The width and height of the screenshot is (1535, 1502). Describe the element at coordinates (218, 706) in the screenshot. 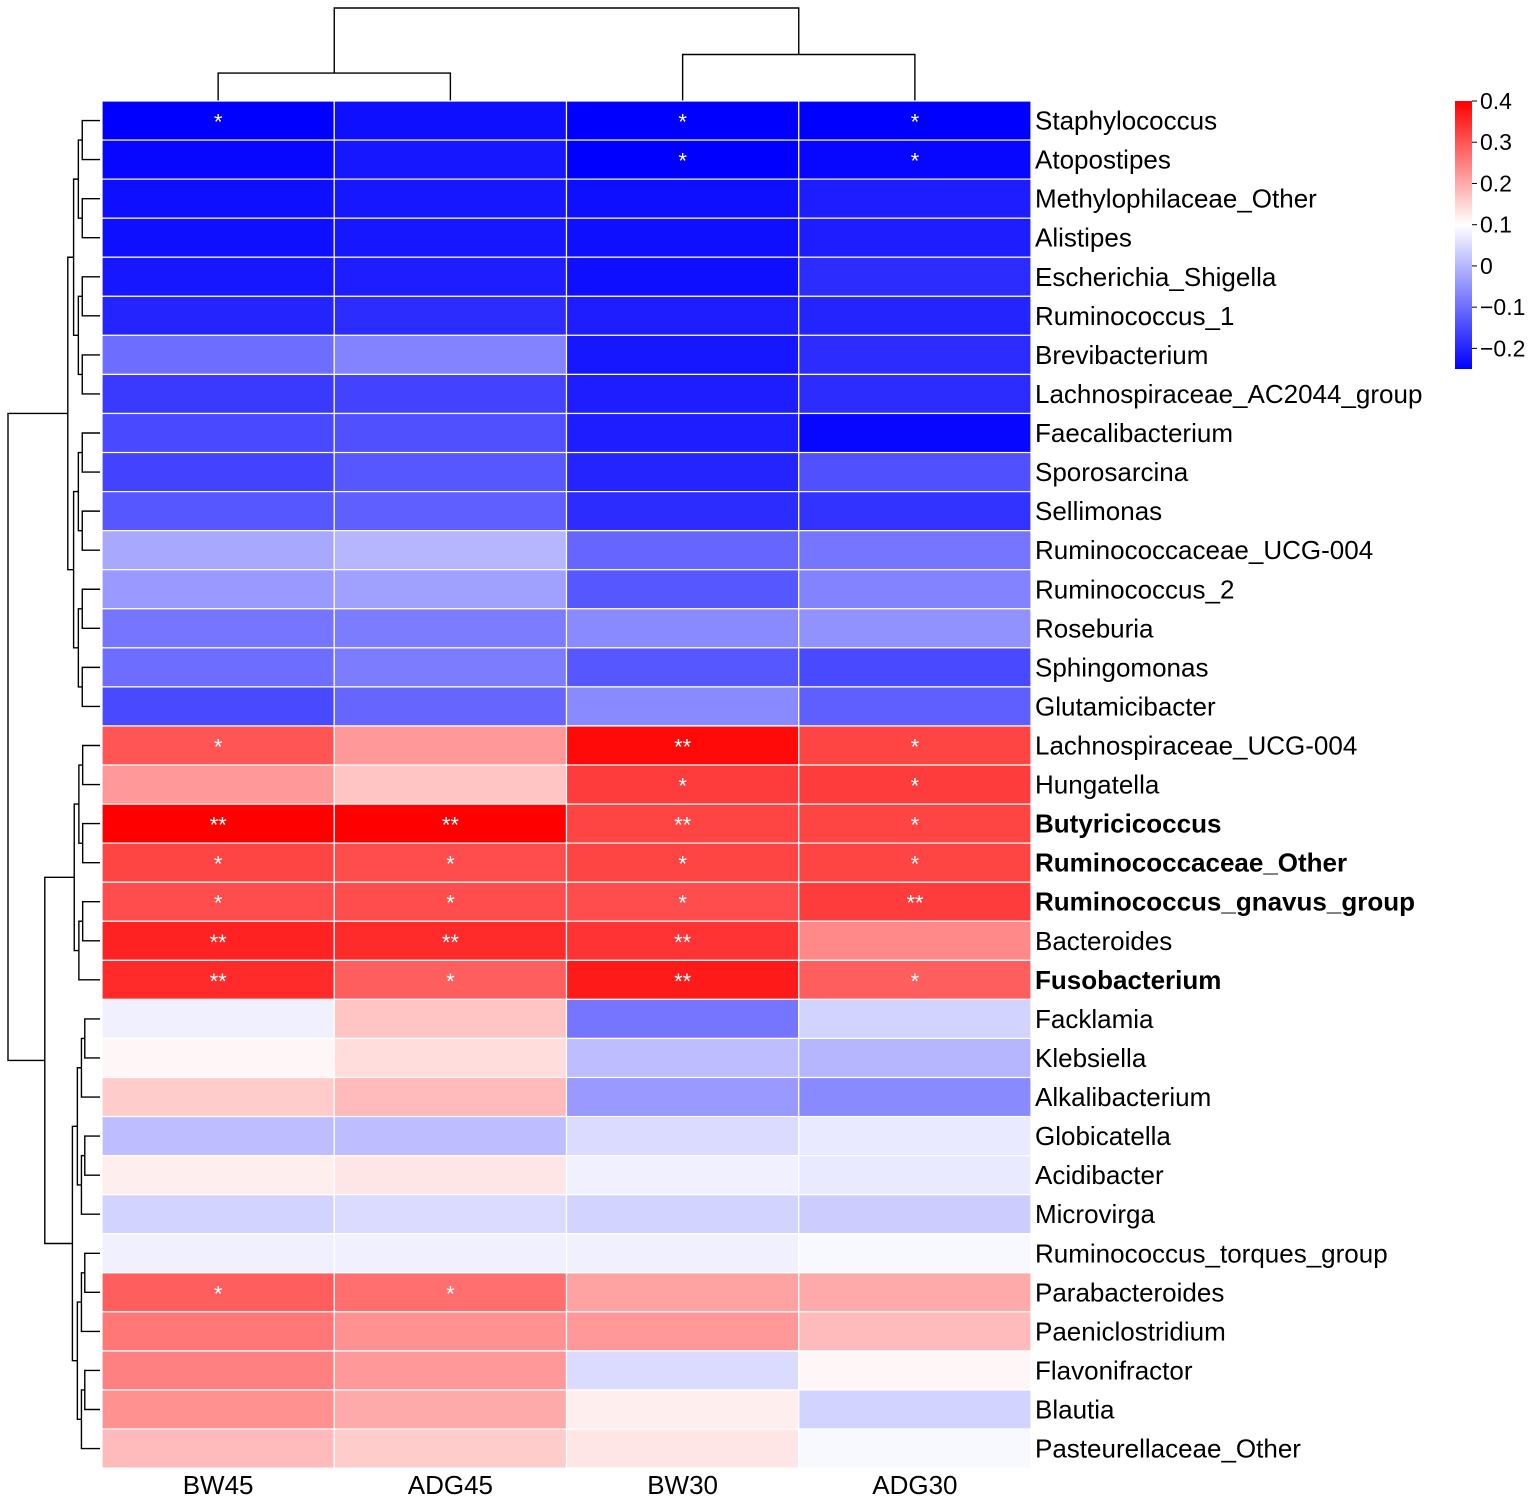

I see `cell-glutamicibacter-bw45` at that location.